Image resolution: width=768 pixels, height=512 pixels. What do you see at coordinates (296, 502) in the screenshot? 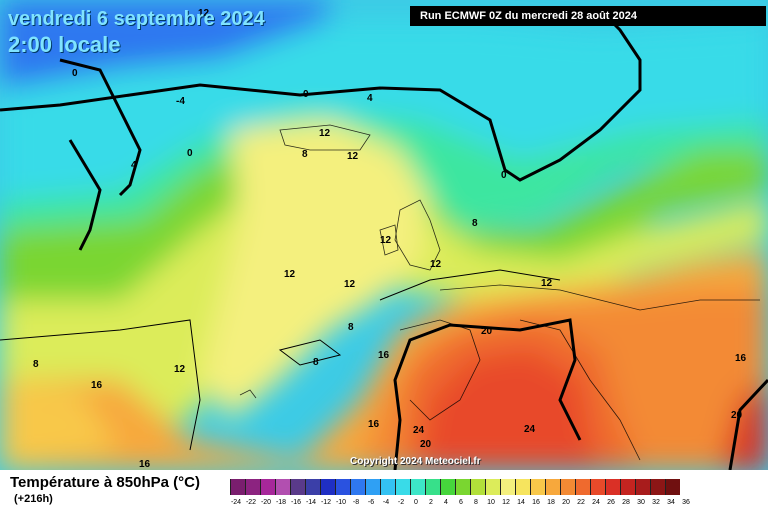
I see `scale-tick-label: -16` at bounding box center [296, 502].